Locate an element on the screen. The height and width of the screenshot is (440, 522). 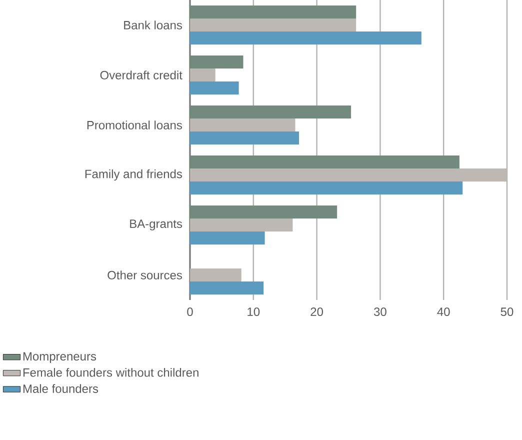
x-tick-label: 20 is located at coordinates (317, 312).